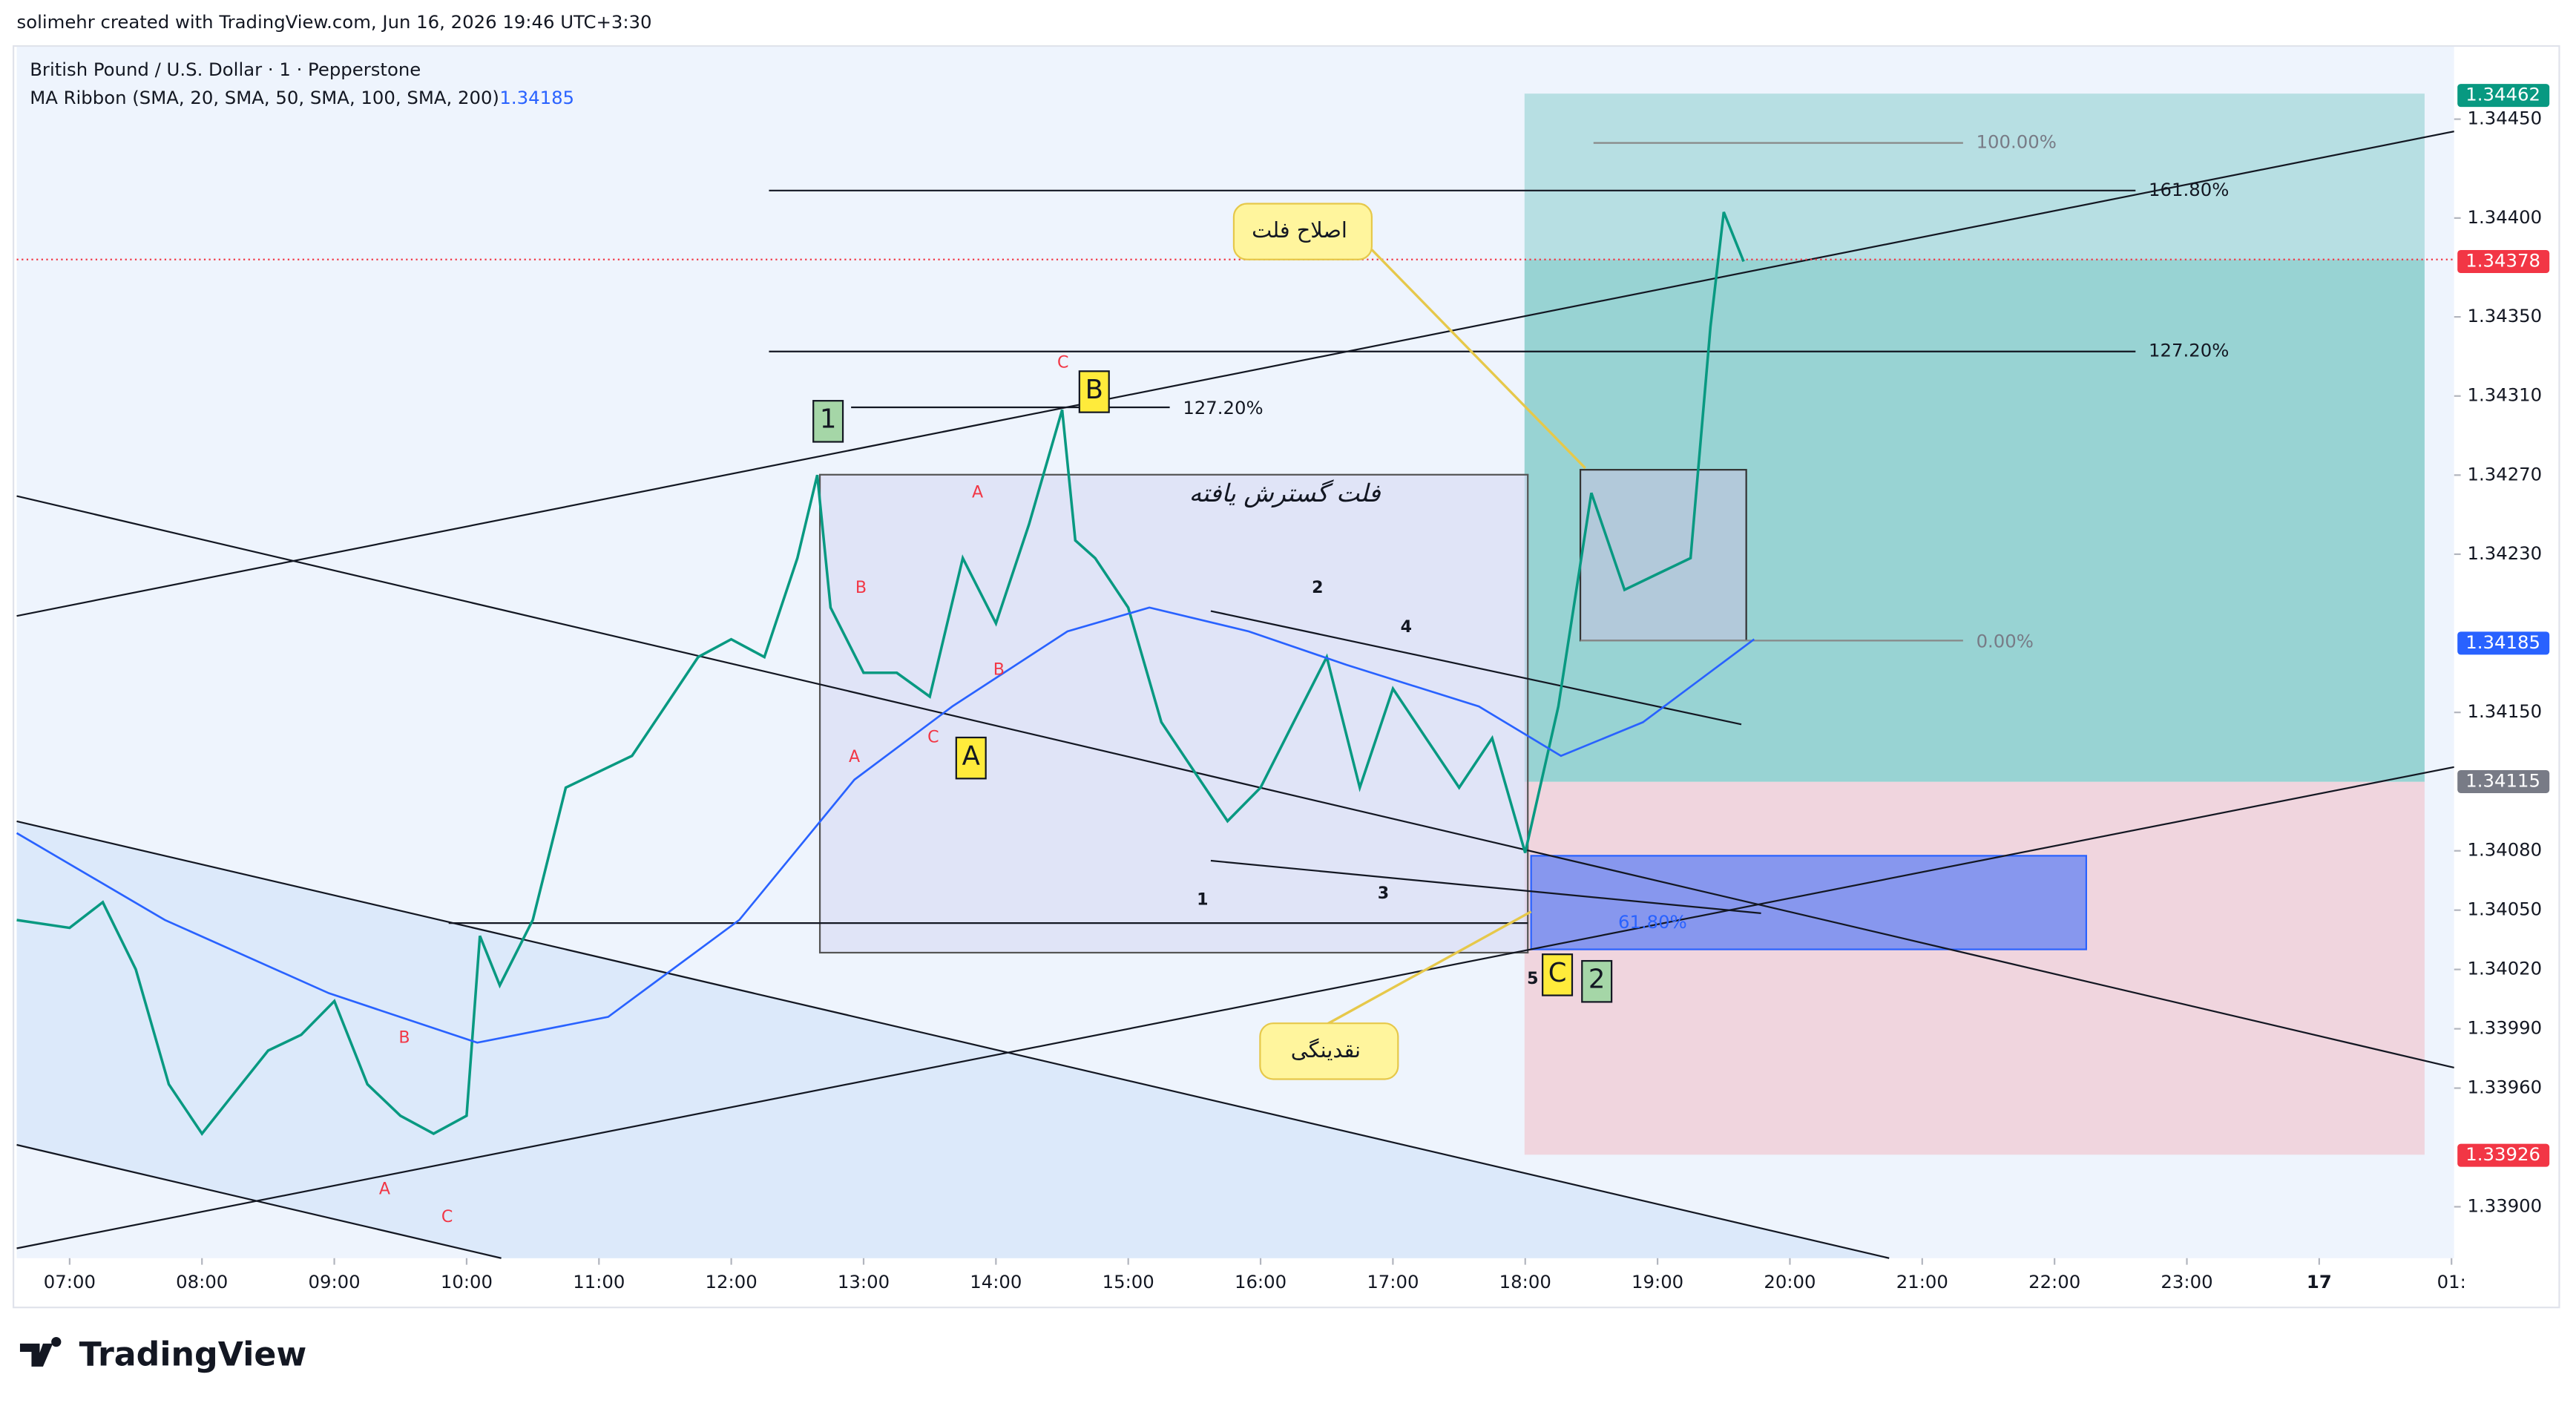 The image size is (2576, 1406). I want to click on annotation: اصلاح فلت, so click(1299, 230).